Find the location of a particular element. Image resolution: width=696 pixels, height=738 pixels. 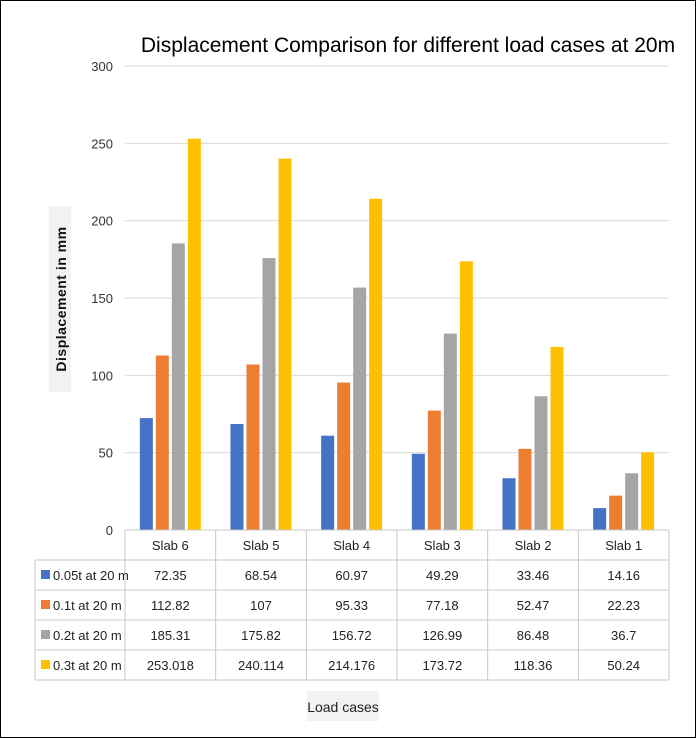

category-label: Slab 6 is located at coordinates (170, 545).